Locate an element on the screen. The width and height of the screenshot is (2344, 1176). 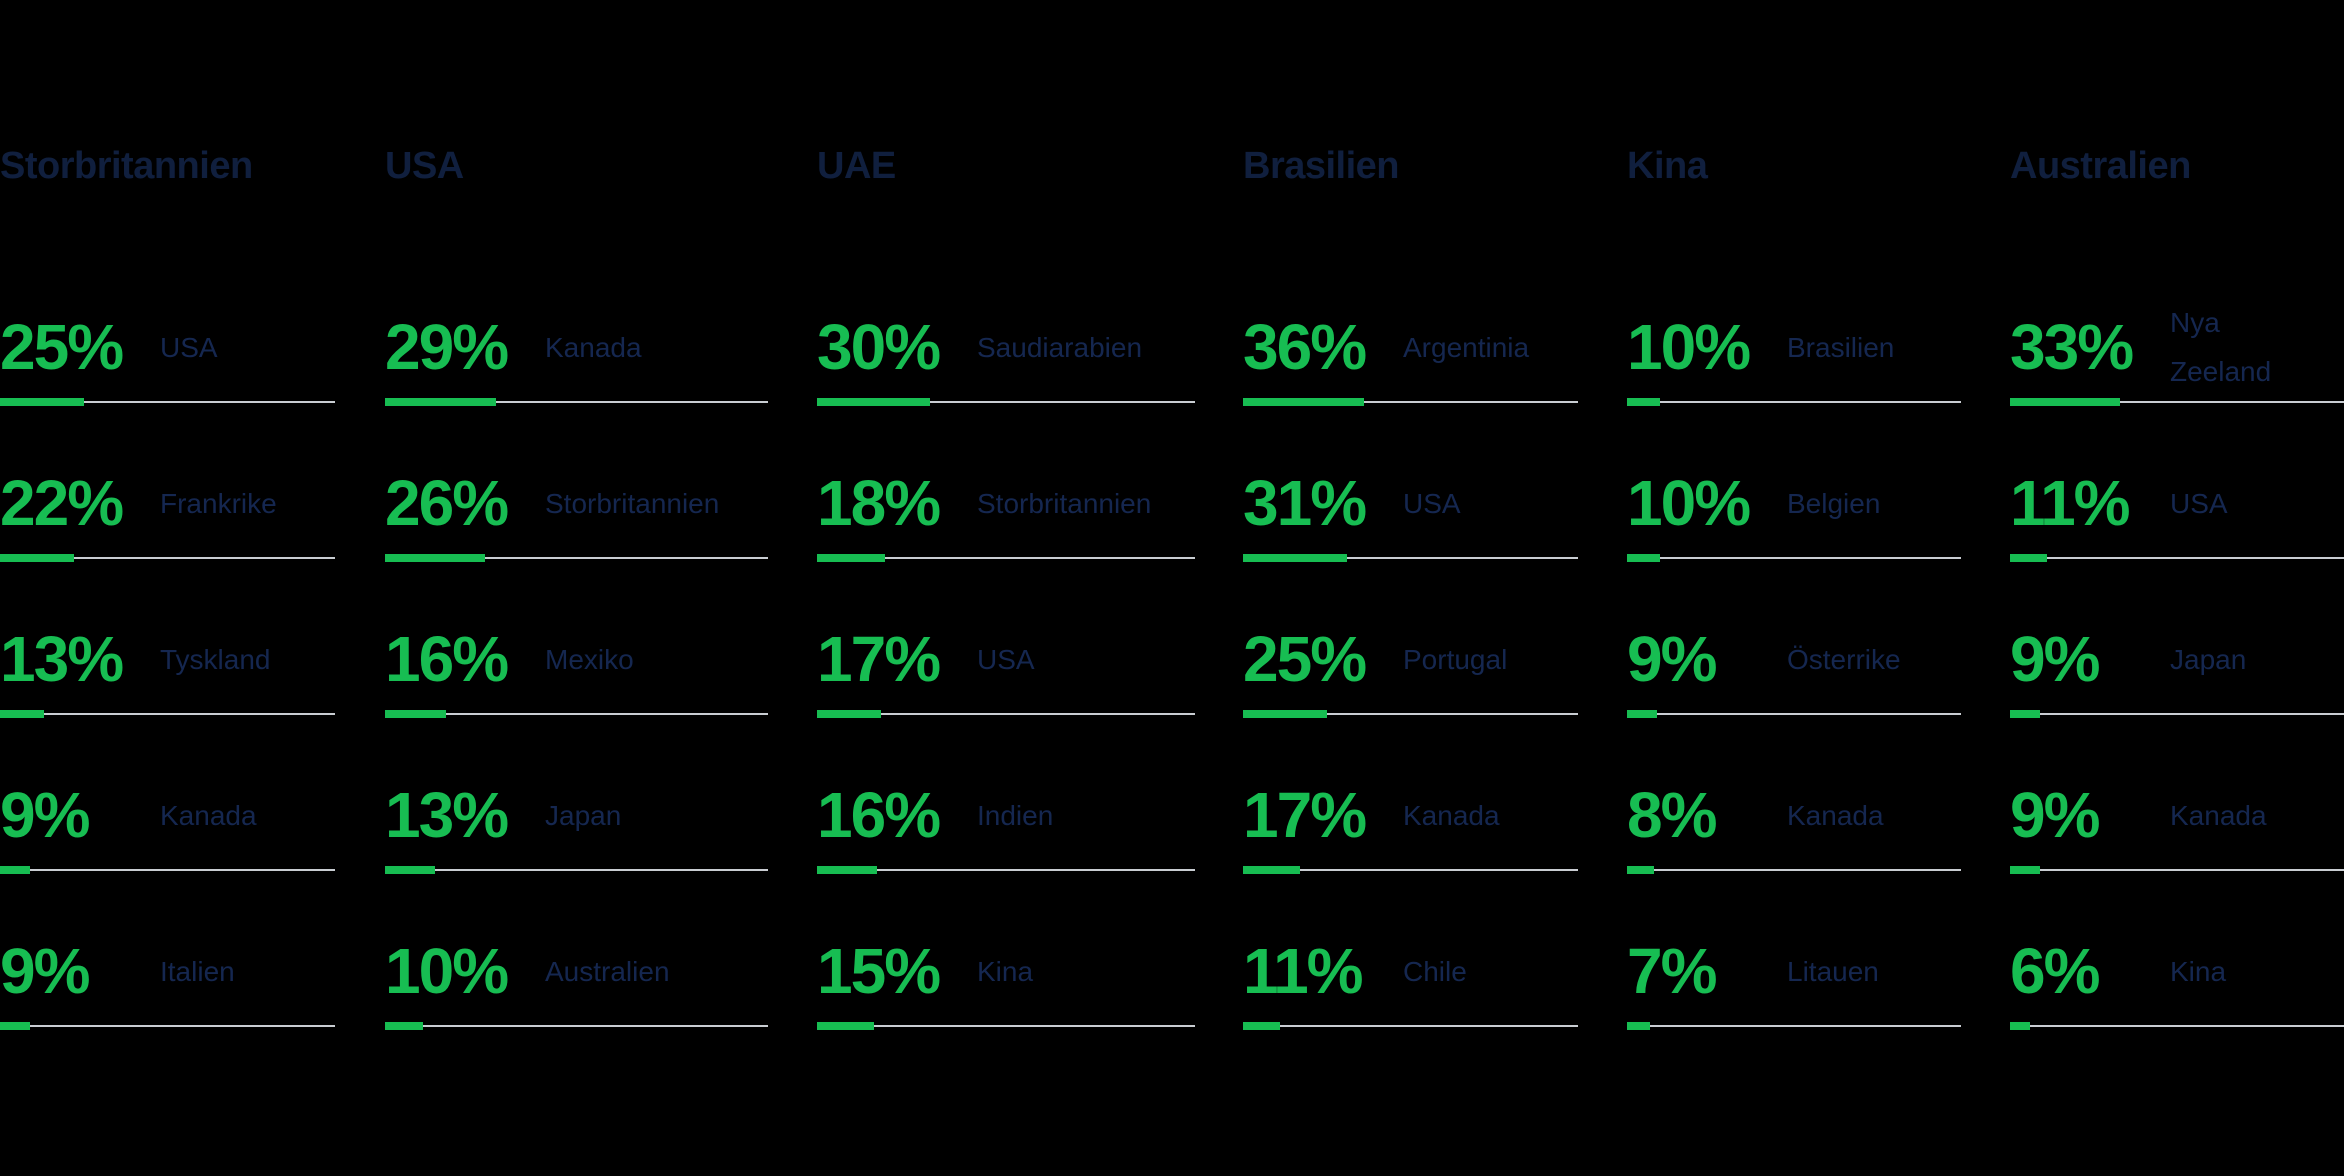
percent-value: 25% is located at coordinates (62, 347).